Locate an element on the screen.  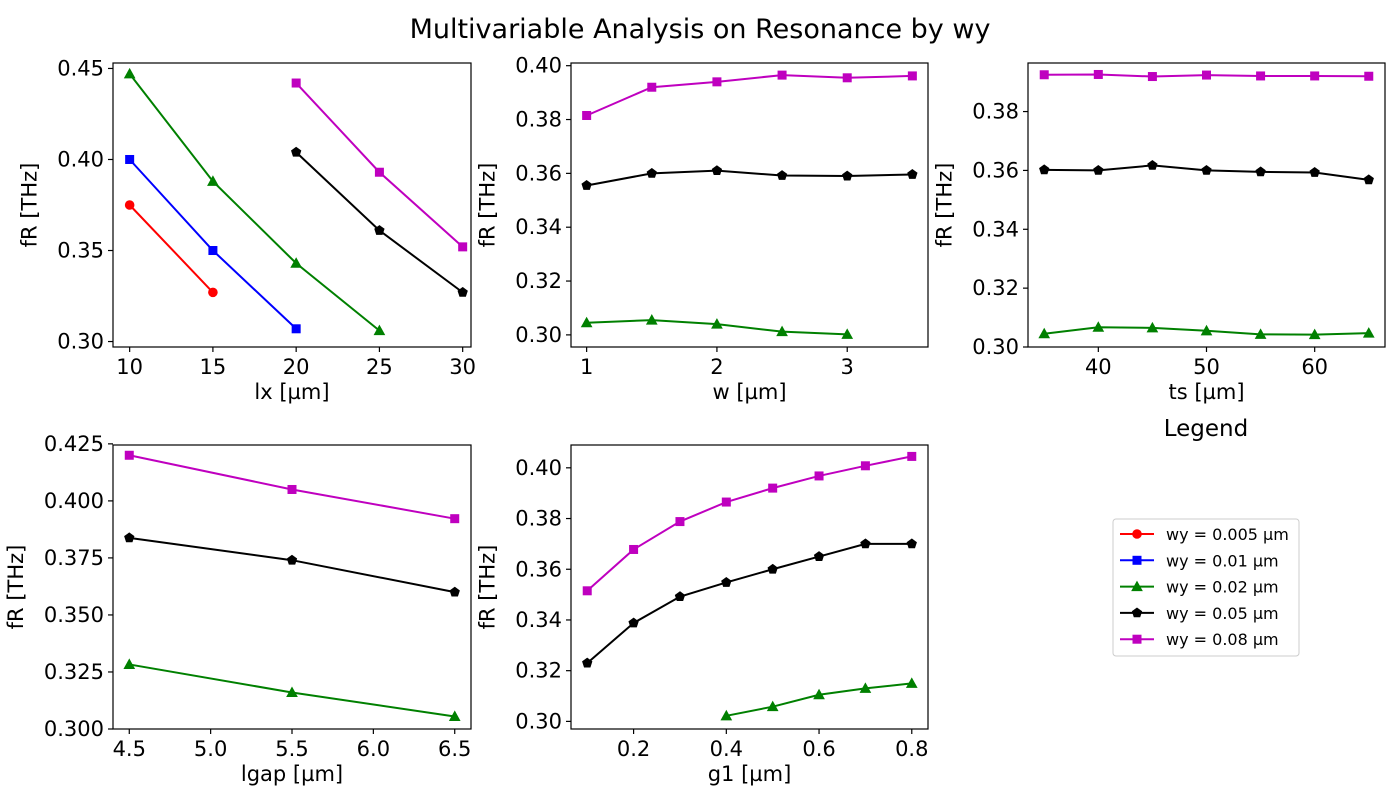
legend-entry: wy = 0.005 µm is located at coordinates (1204, 534).